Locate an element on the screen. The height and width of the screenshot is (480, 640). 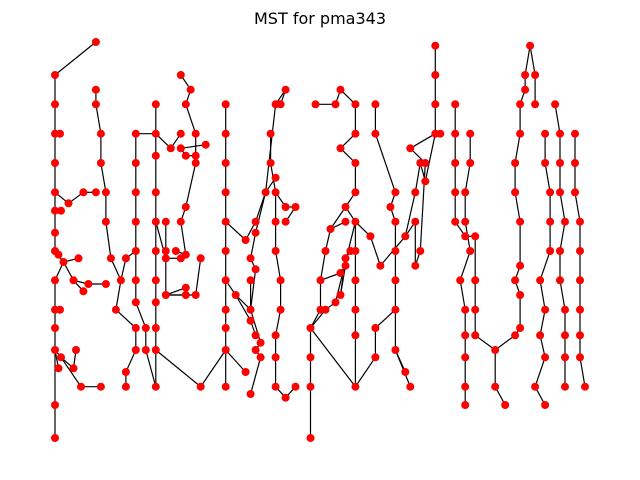
chart-title: MST for pma343 is located at coordinates (320, 18).